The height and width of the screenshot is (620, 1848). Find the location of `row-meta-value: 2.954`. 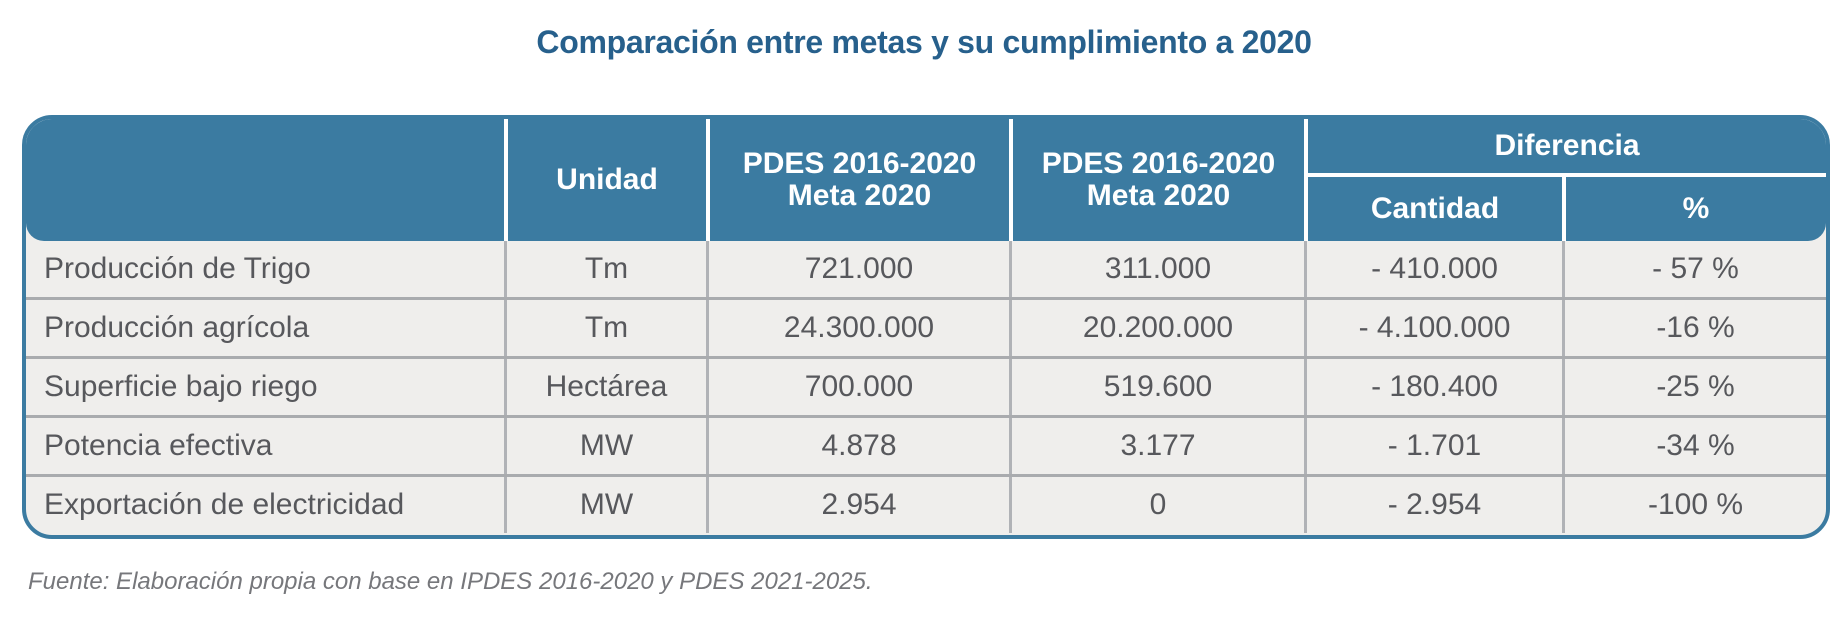

row-meta-value: 2.954 is located at coordinates (857, 505).